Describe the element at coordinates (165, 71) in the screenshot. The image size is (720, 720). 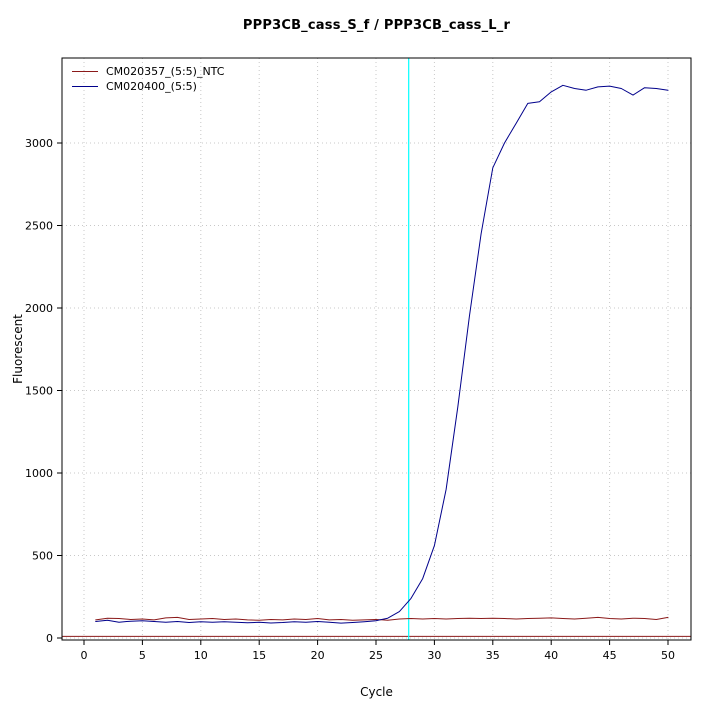
I see `legend-label-ntc: CM020357_(5:5)_NTC` at that location.